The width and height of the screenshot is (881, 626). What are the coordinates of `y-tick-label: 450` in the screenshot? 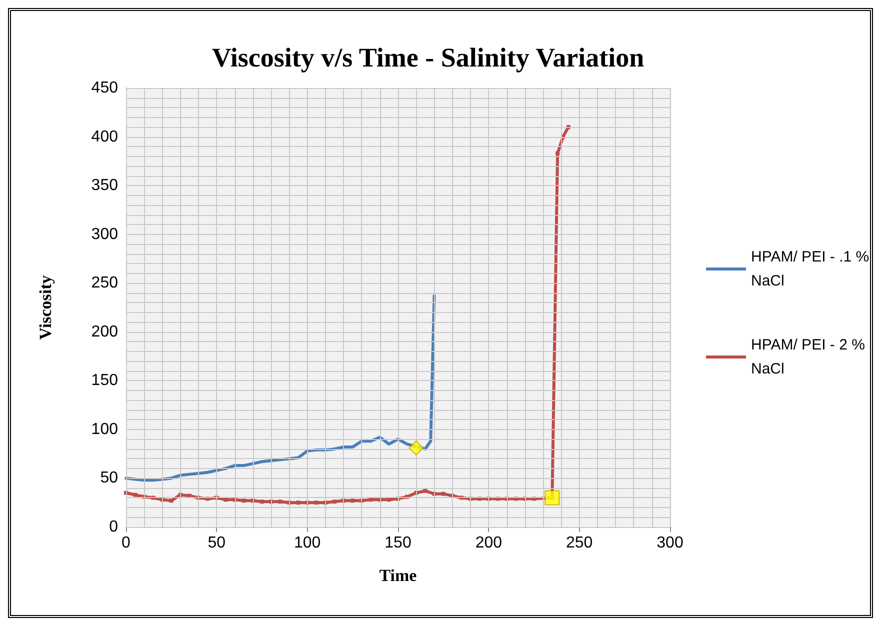 It's located at (104, 88).